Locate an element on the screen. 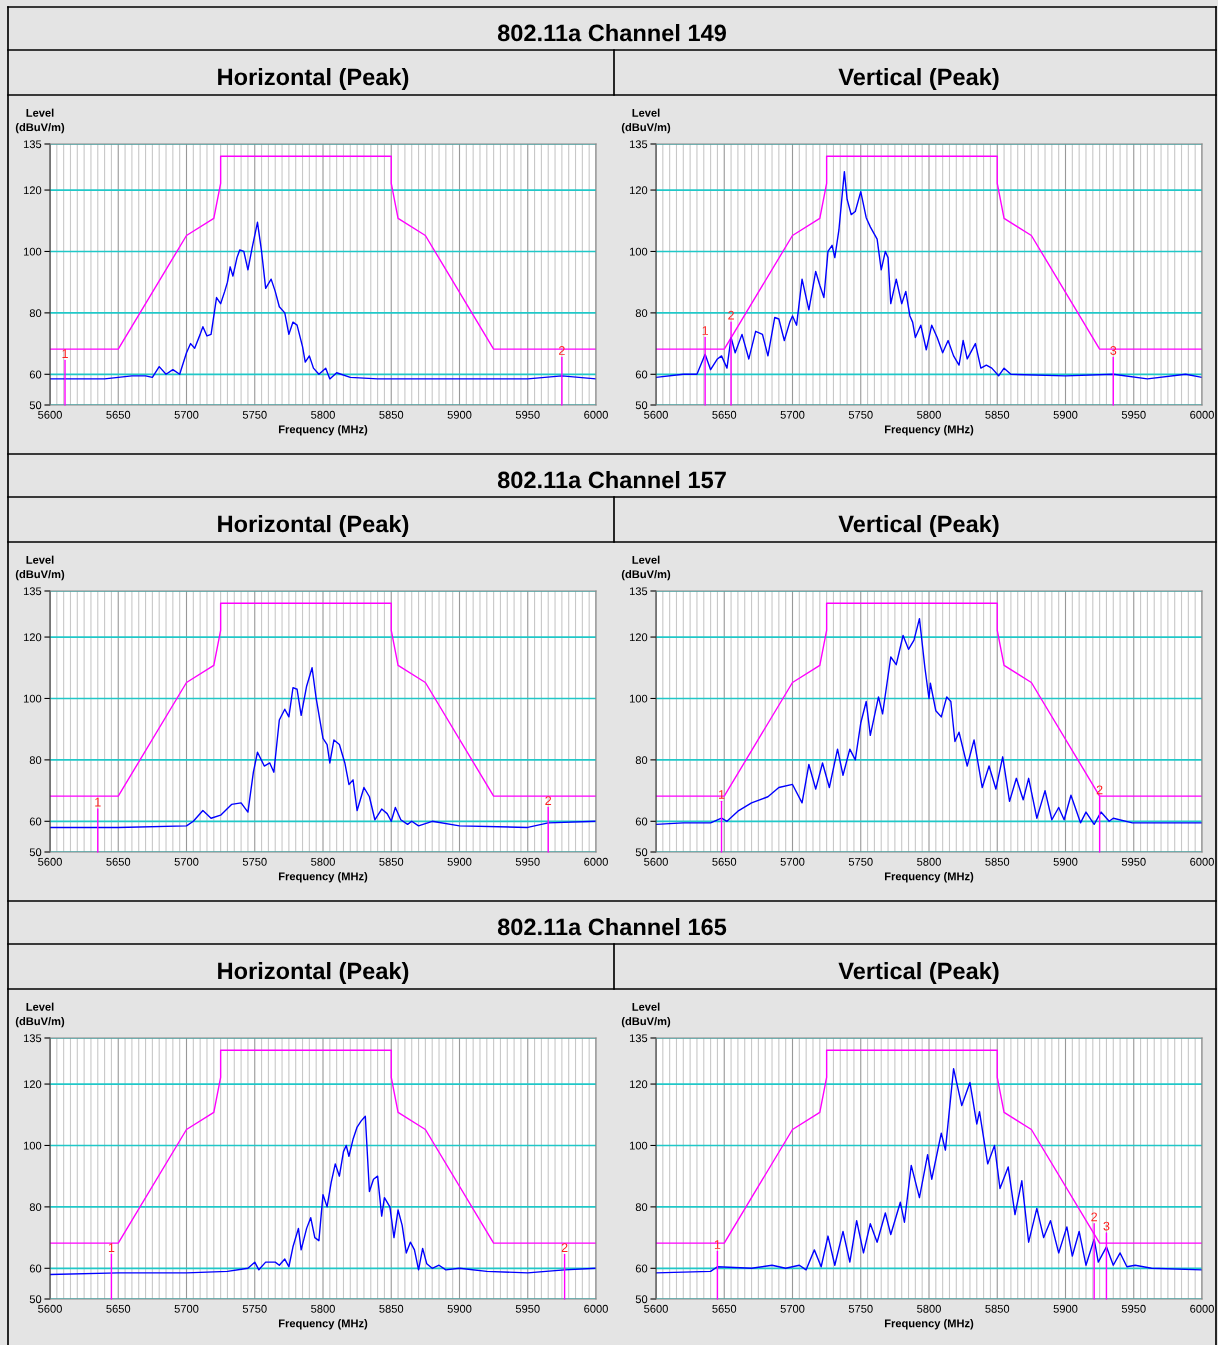 Image resolution: width=1218 pixels, height=1345 pixels. x-tick-label: 6000 is located at coordinates (1202, 1308).